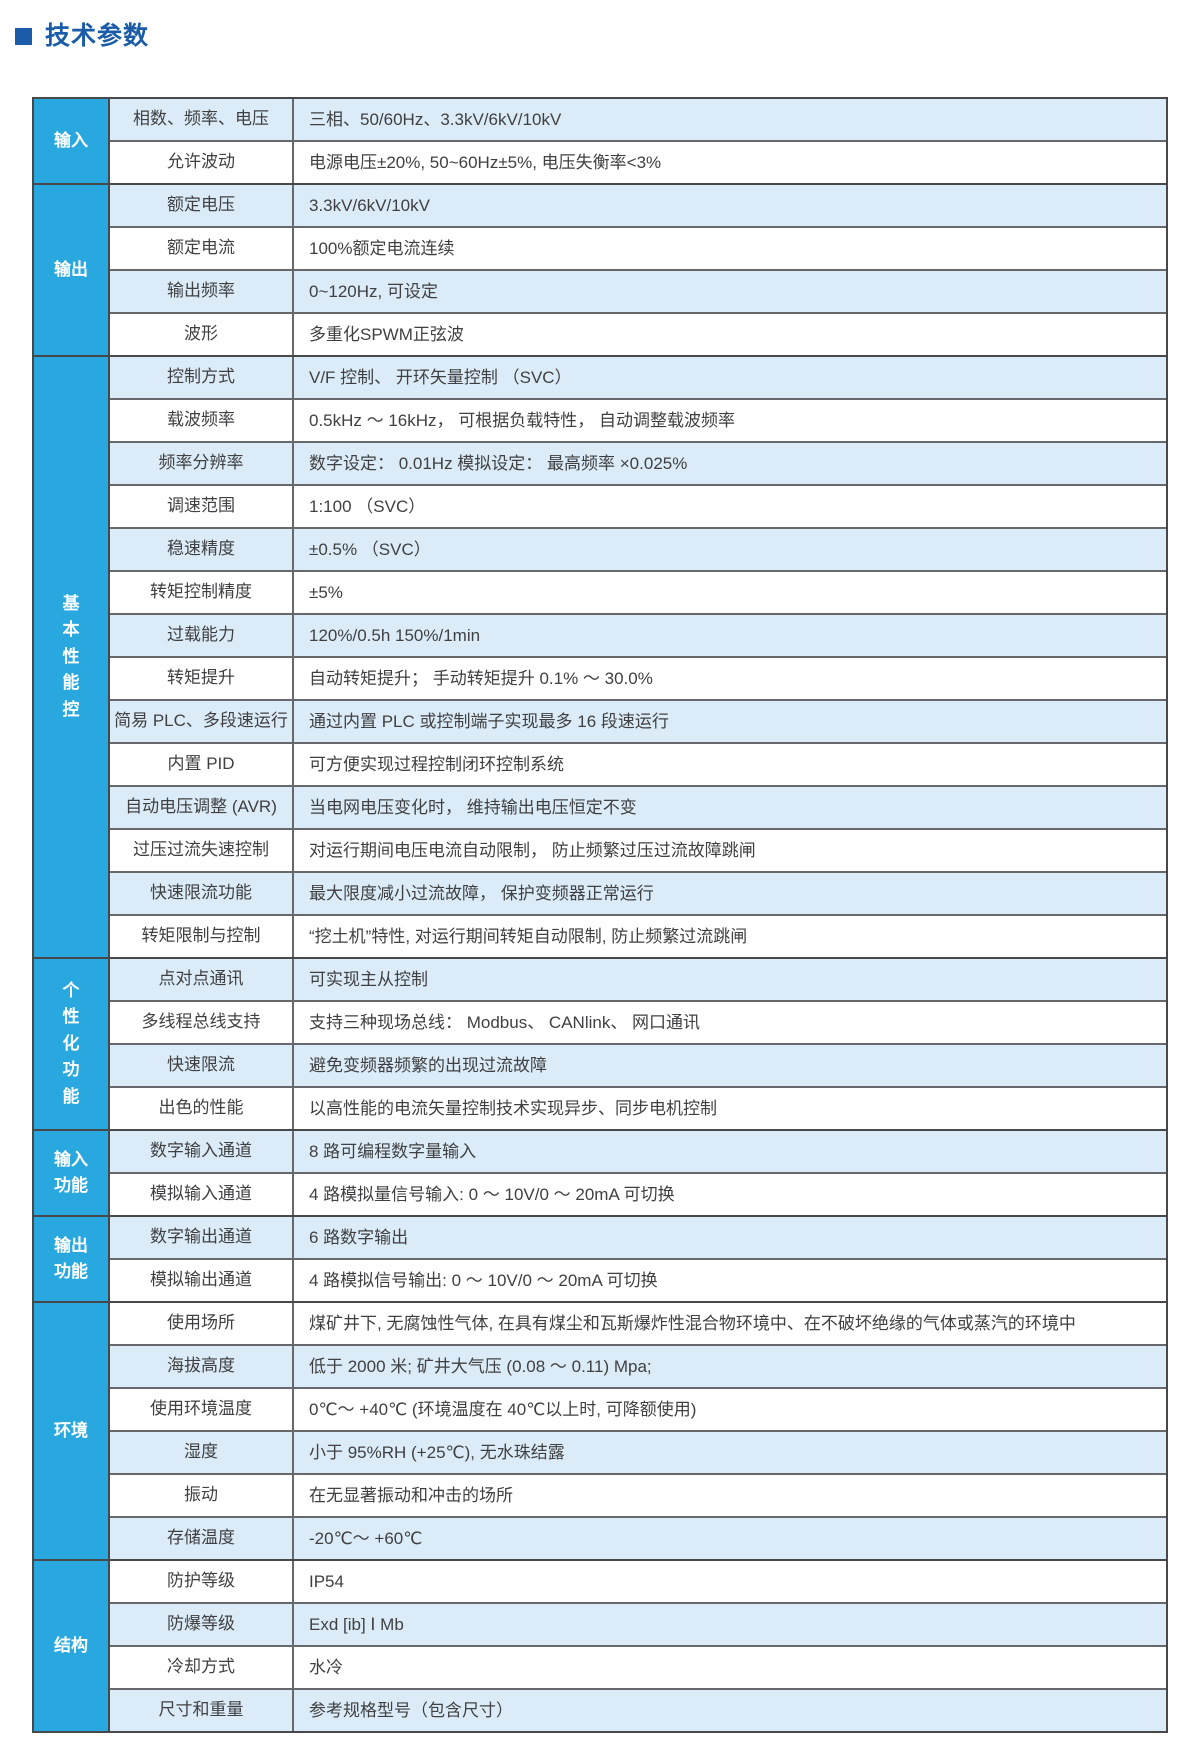 The width and height of the screenshot is (1200, 1752). What do you see at coordinates (202, 1581) in the screenshot?
I see `param-cell: 防护等级` at bounding box center [202, 1581].